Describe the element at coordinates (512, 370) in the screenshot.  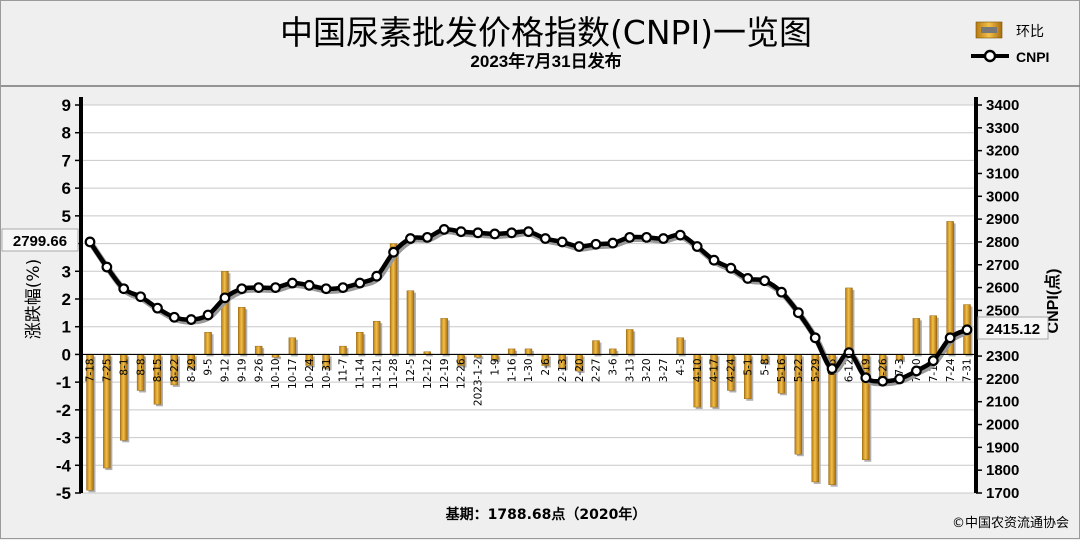
I see `x-tick-label: 1-16` at that location.